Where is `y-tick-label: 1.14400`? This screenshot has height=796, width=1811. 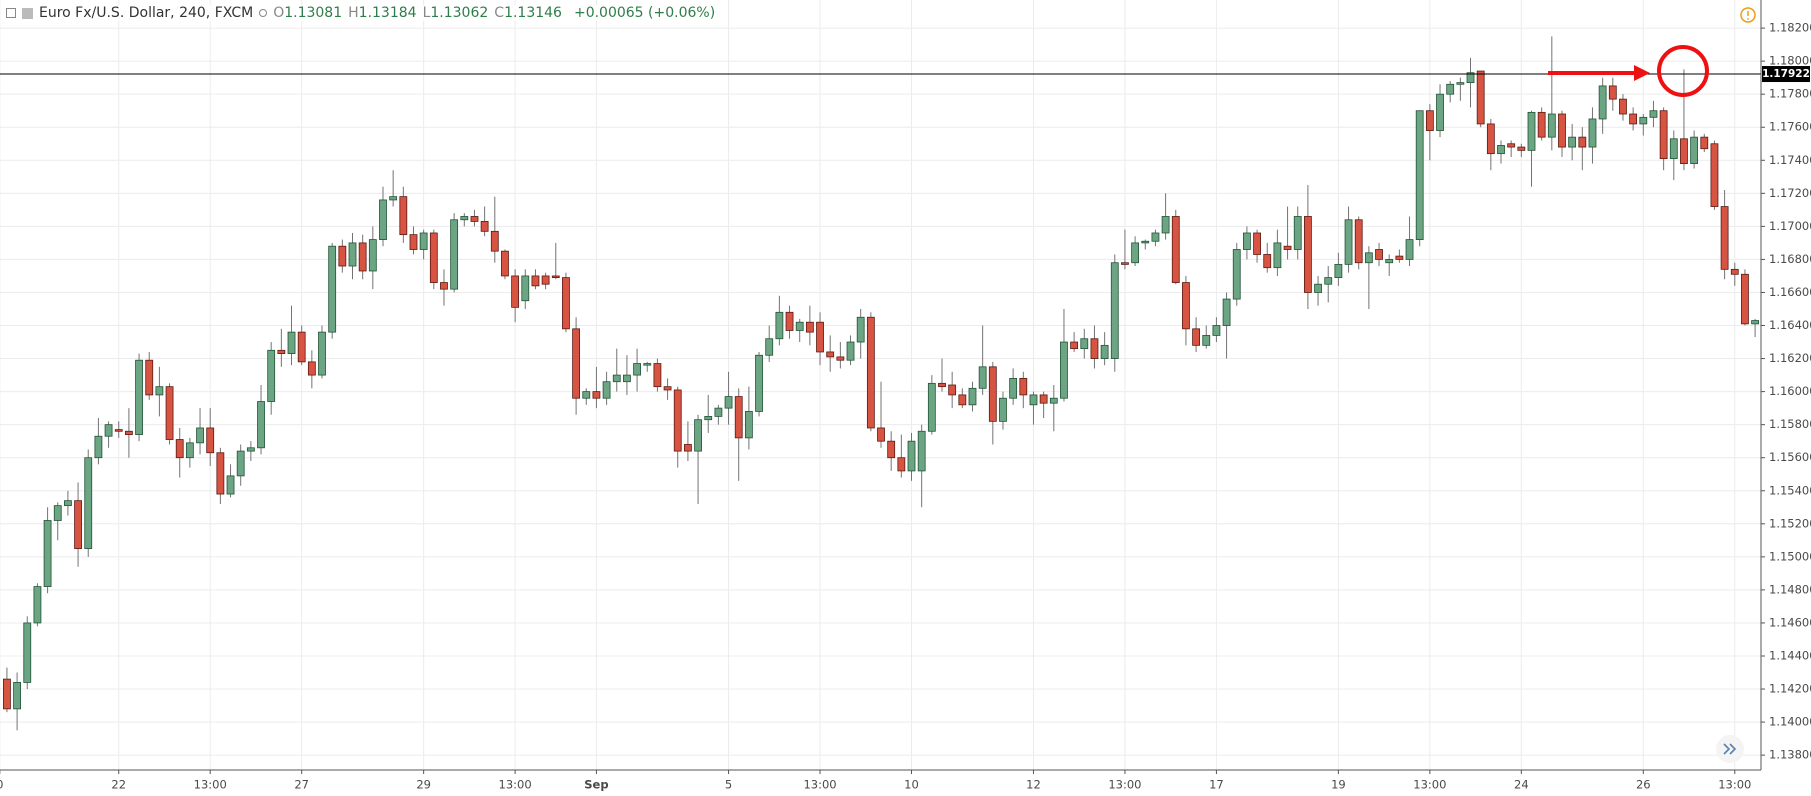
y-tick-label: 1.14400 is located at coordinates (1790, 655).